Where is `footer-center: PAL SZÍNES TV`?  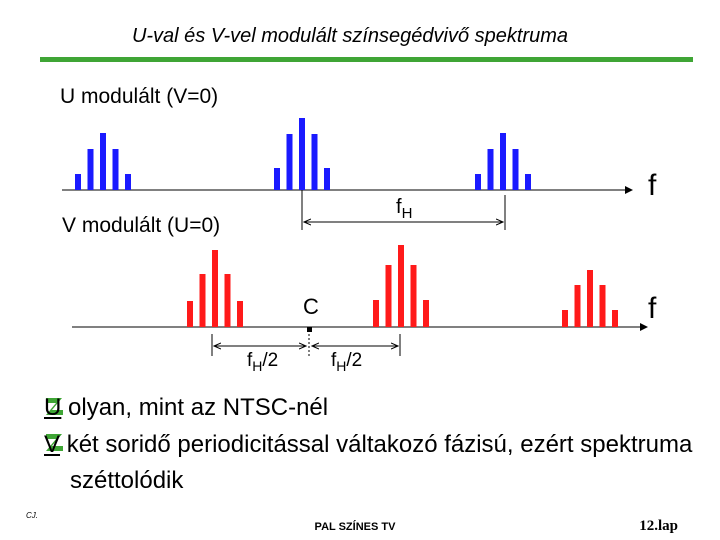 footer-center: PAL SZÍNES TV is located at coordinates (356, 526).